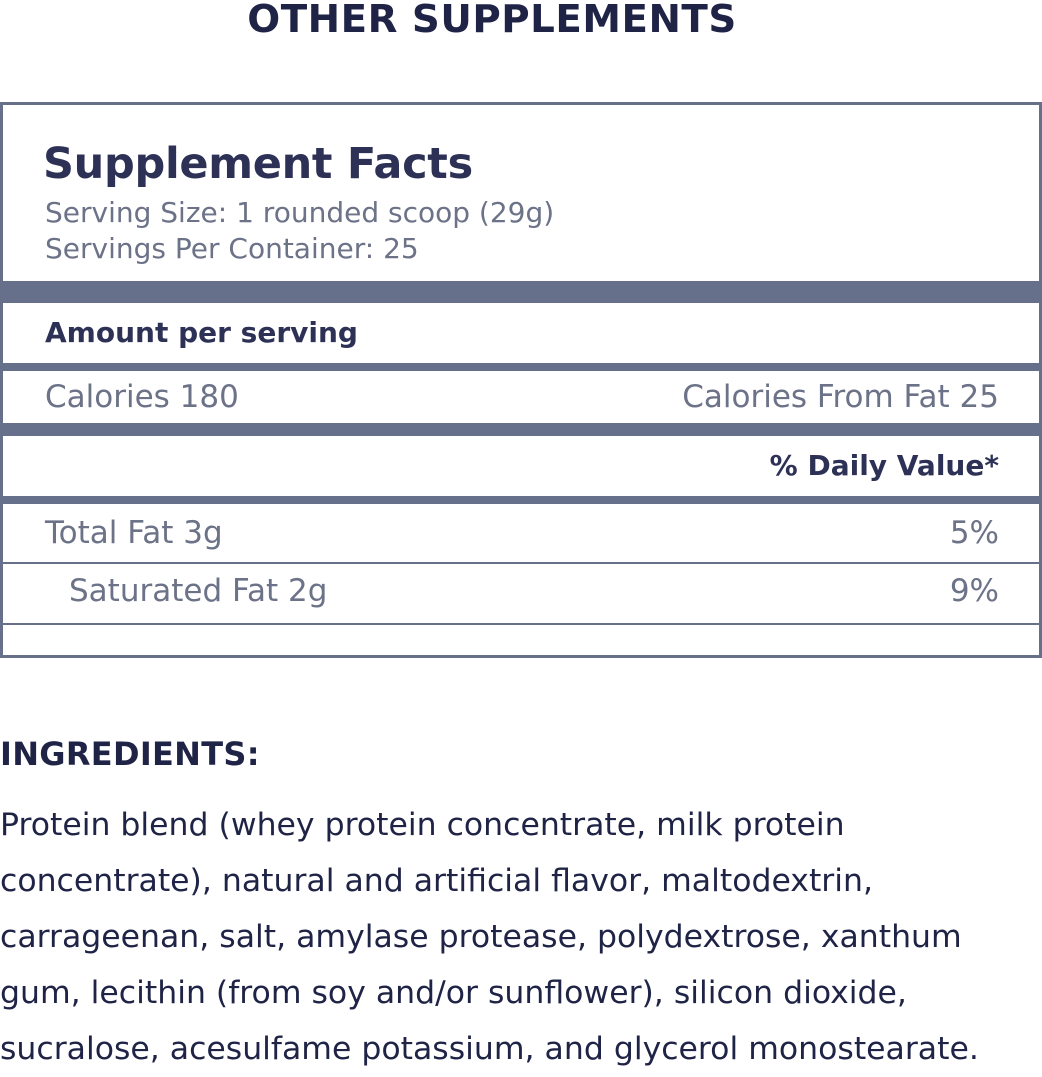 This screenshot has height=1077, width=1042. What do you see at coordinates (134, 533) in the screenshot?
I see `nutrient-label: Total Fat 3g` at bounding box center [134, 533].